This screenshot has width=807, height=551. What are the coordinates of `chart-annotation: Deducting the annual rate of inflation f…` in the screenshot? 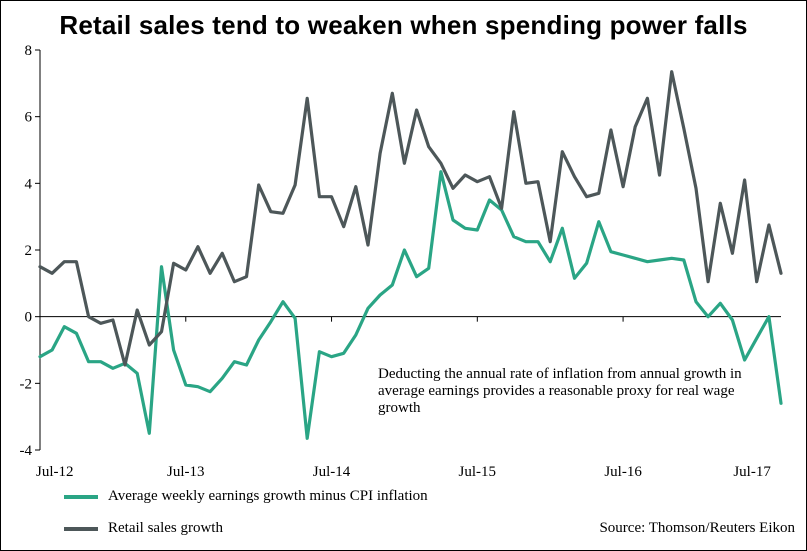 It's located at (560, 391).